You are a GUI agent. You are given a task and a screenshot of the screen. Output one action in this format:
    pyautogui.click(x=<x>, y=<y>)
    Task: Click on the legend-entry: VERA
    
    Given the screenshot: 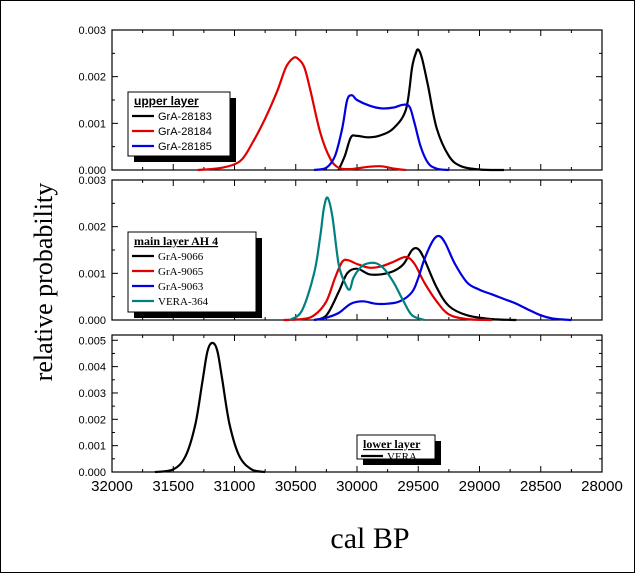 What is the action you would take?
    pyautogui.click(x=402, y=457)
    